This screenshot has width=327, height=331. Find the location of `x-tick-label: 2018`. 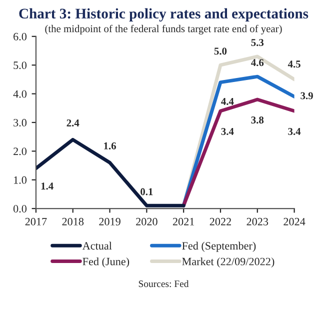

x-tick-label: 2018 is located at coordinates (73, 222).